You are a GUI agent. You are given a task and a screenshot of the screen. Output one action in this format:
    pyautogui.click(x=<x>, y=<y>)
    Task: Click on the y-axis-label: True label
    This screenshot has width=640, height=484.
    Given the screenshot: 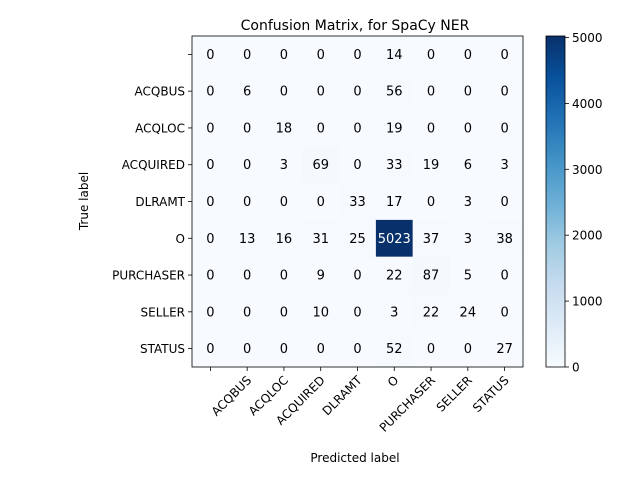 What is the action you would take?
    pyautogui.click(x=84, y=201)
    